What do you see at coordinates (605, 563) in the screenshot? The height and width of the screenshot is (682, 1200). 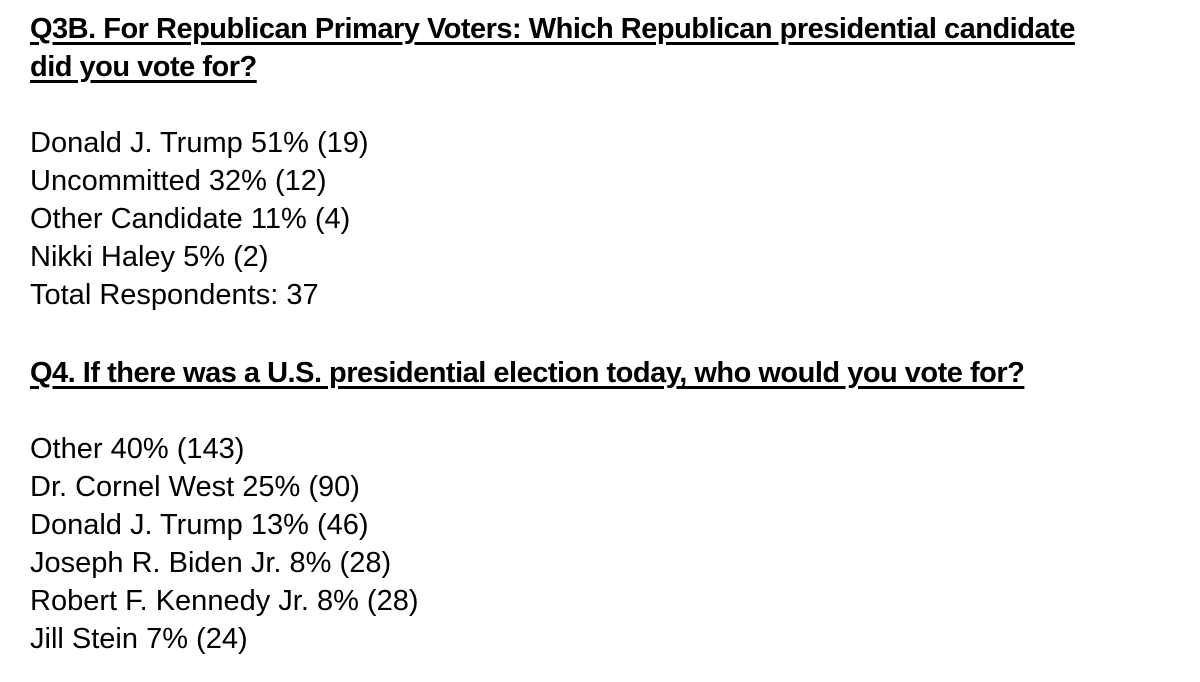 I see `result-line-q4-biden: Joseph R. Biden Jr. 8% (28)` at bounding box center [605, 563].